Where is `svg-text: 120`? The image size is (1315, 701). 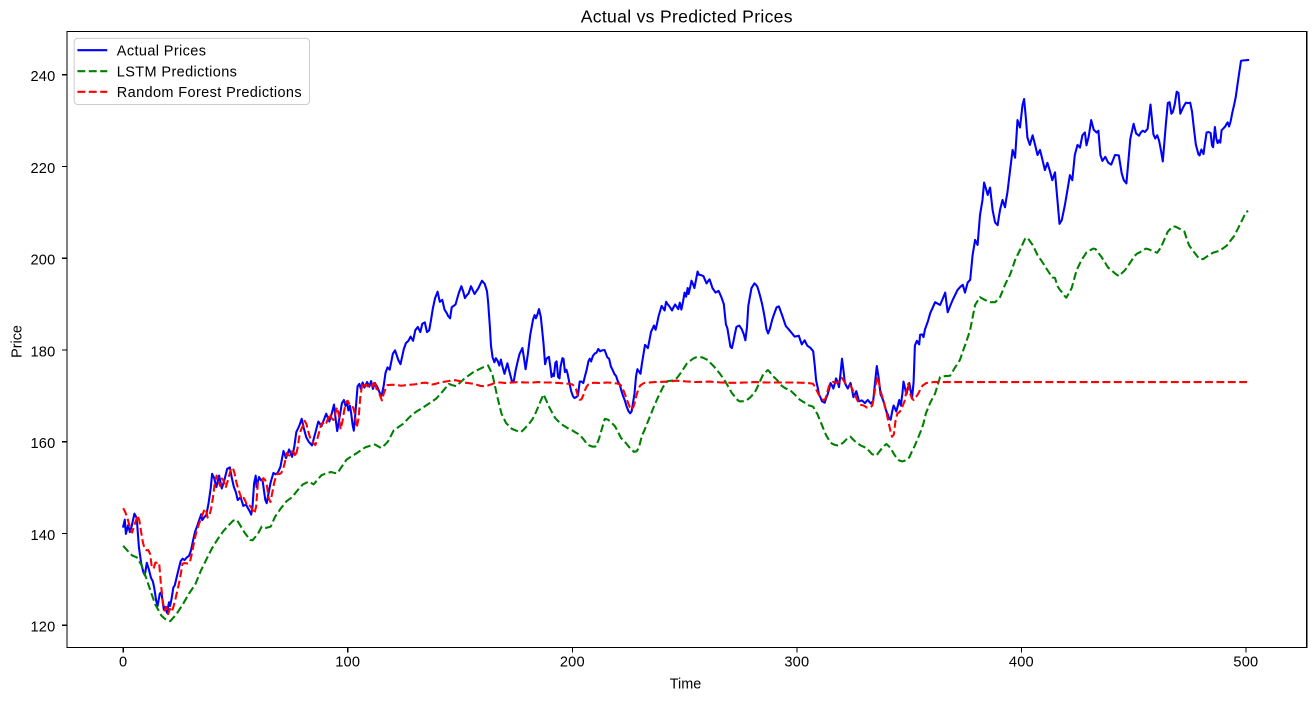
svg-text: 120 is located at coordinates (42, 628).